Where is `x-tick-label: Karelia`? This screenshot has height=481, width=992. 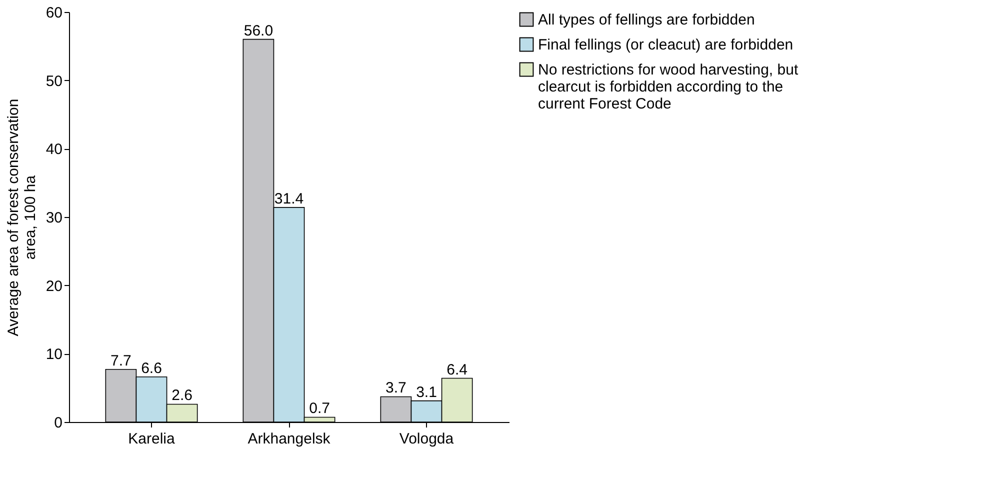 x-tick-label: Karelia is located at coordinates (152, 439).